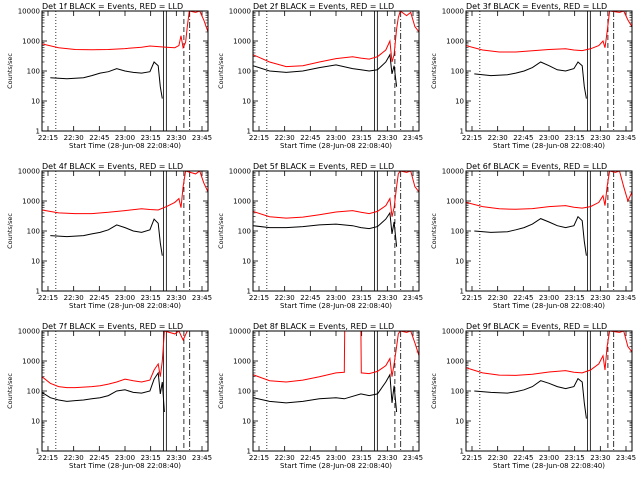 This screenshot has height=480, width=640. I want to click on panel-title: Det 2f BLACK = Events, RED = LLD, so click(323, 6).